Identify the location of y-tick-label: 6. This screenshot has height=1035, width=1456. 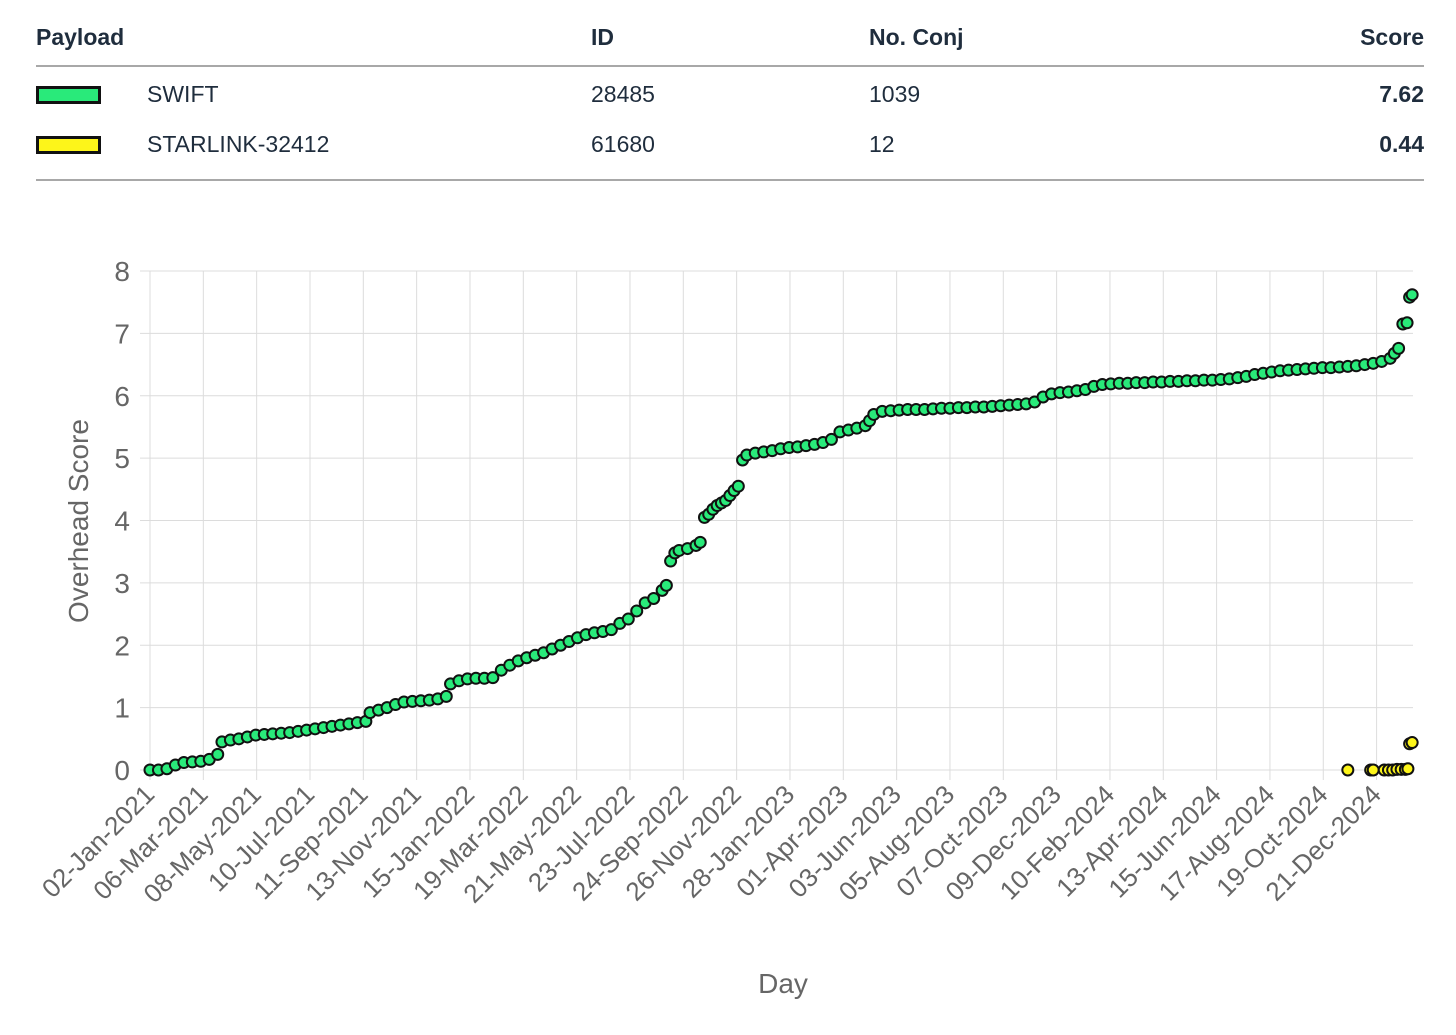
(122, 396).